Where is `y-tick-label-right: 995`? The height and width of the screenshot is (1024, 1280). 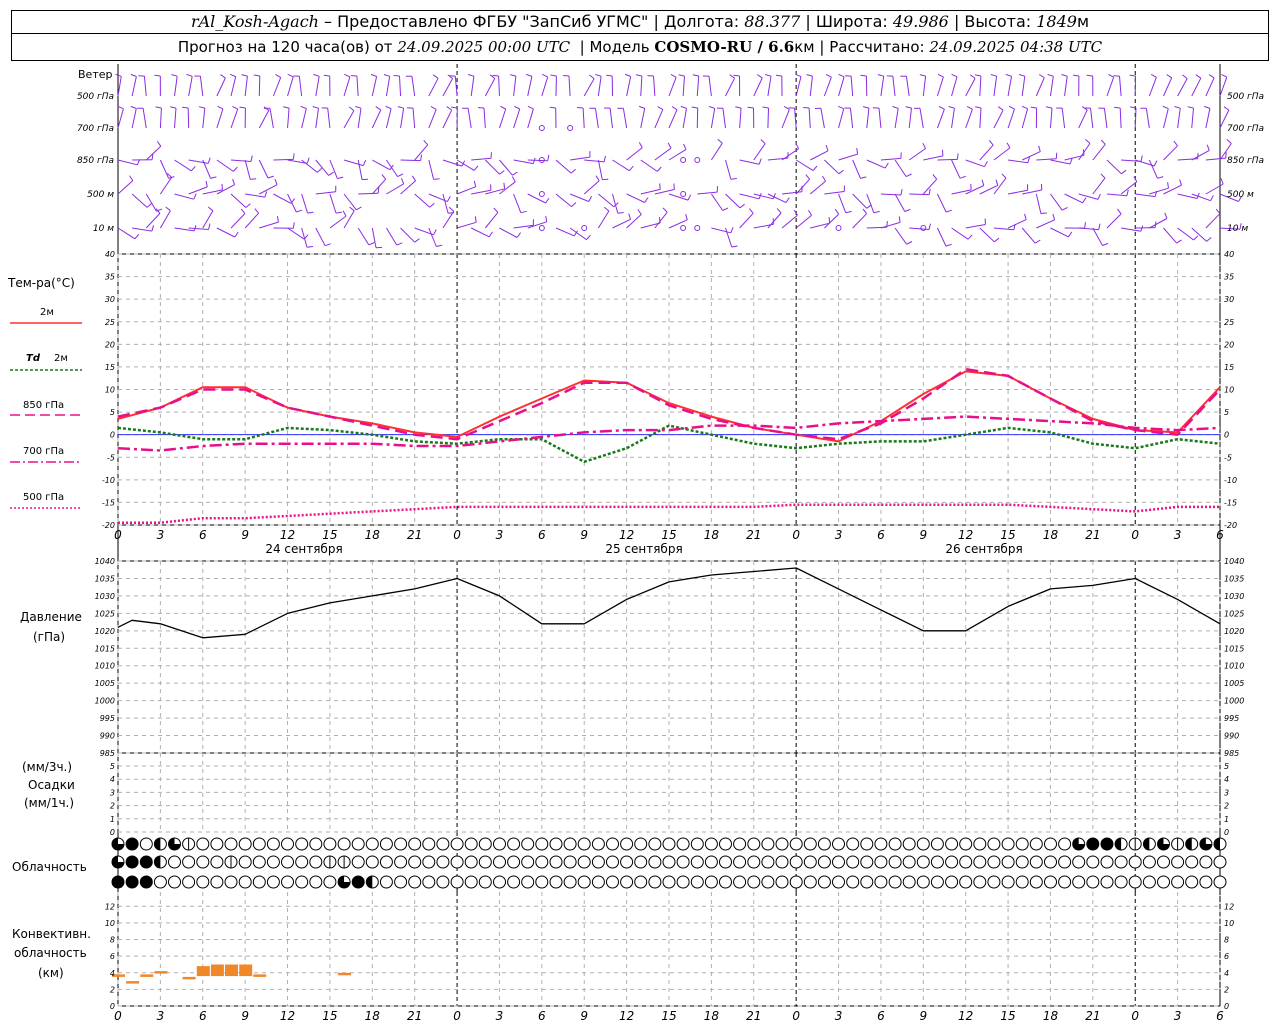
y-tick-label-right: 995 is located at coordinates (1231, 718).